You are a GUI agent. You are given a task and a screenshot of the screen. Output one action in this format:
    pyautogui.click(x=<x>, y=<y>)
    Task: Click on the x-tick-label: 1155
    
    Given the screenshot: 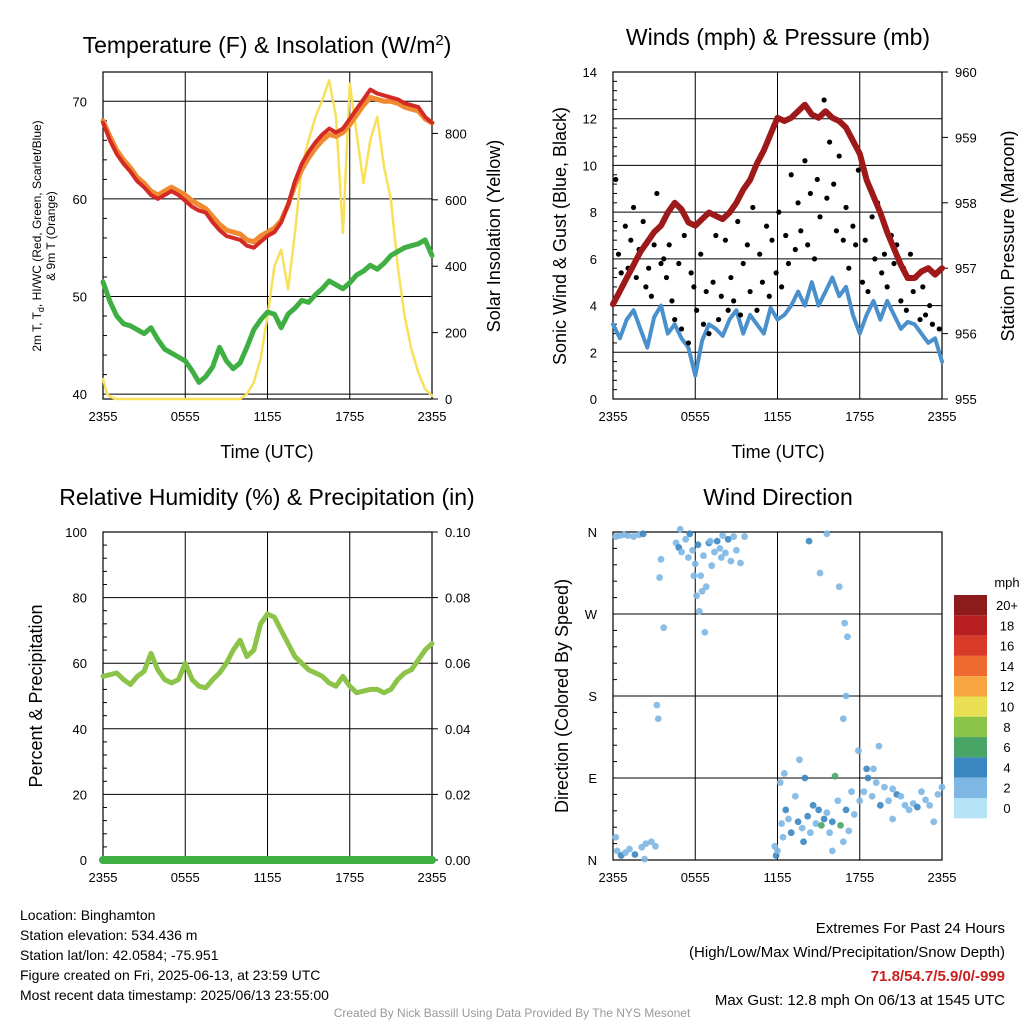 What is the action you would take?
    pyautogui.click(x=268, y=416)
    